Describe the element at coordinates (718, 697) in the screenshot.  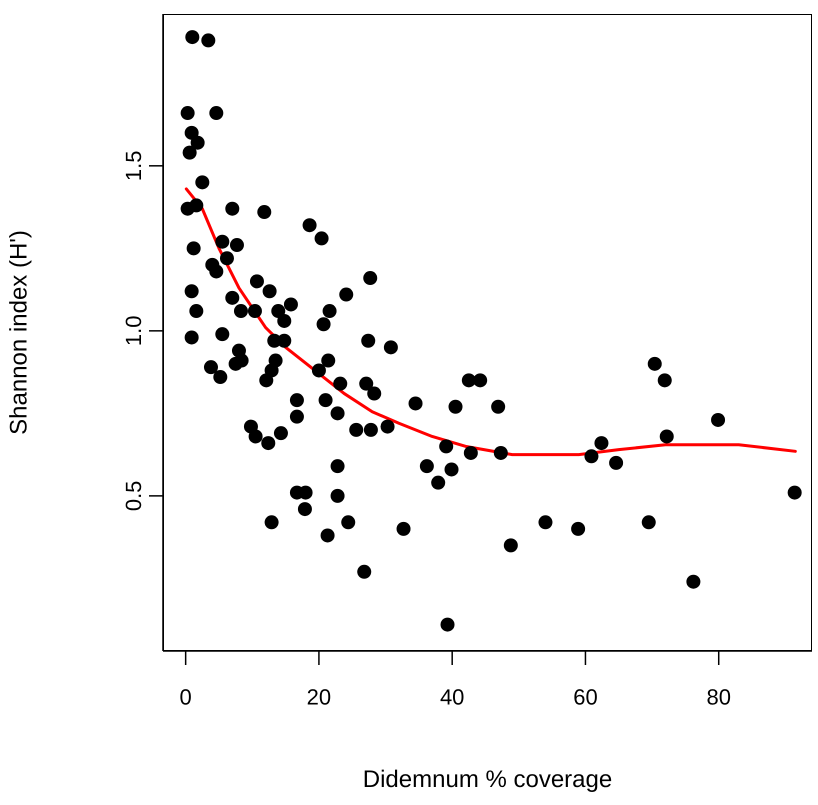
I see `x-tick-label: 80` at that location.